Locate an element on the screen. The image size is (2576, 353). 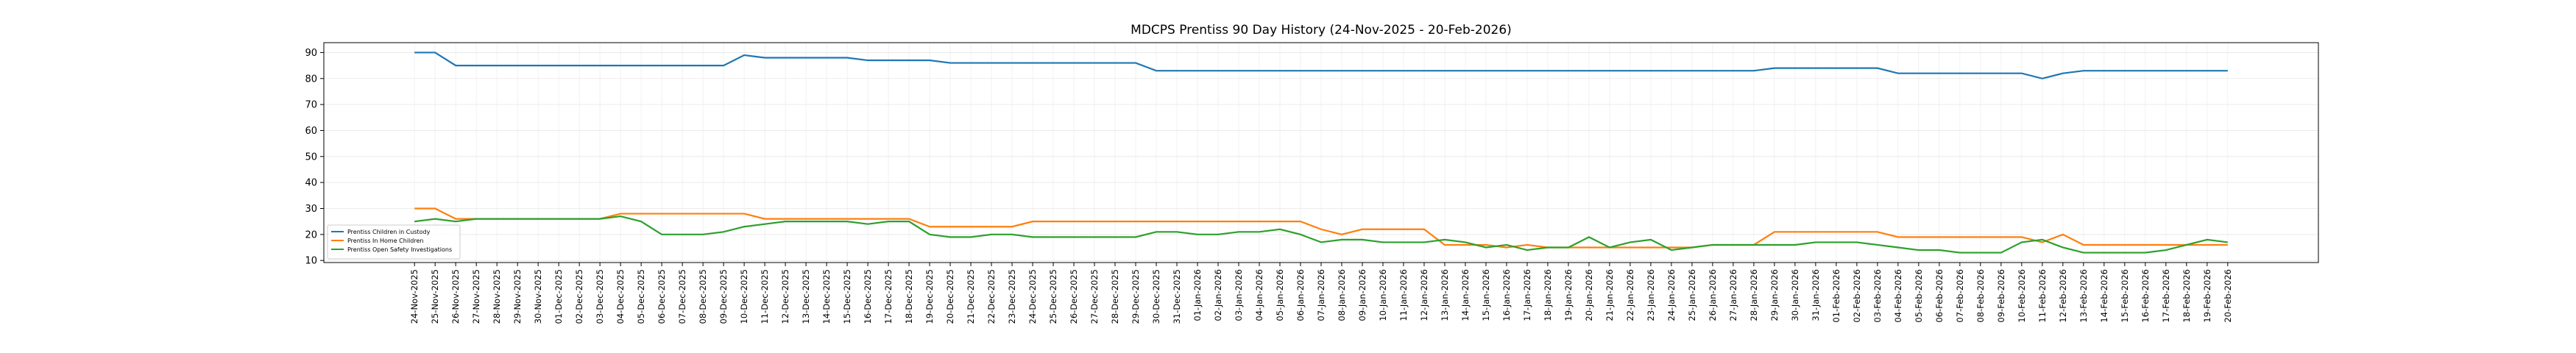
x-tick-label: 08-Jan-2026 is located at coordinates (1342, 295).